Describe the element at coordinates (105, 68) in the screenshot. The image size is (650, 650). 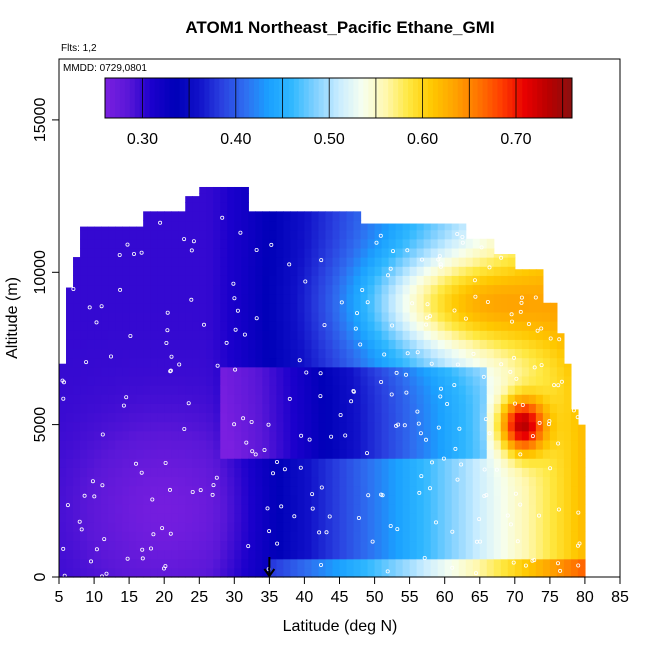
I see `date-note: MMDD: 0729,0801` at that location.